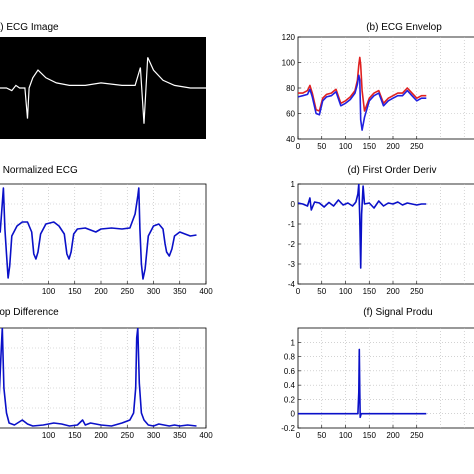 This screenshot has height=474, width=474. What do you see at coordinates (392, 170) in the screenshot?
I see `panel-title: (d) First Order Deriv` at bounding box center [392, 170].